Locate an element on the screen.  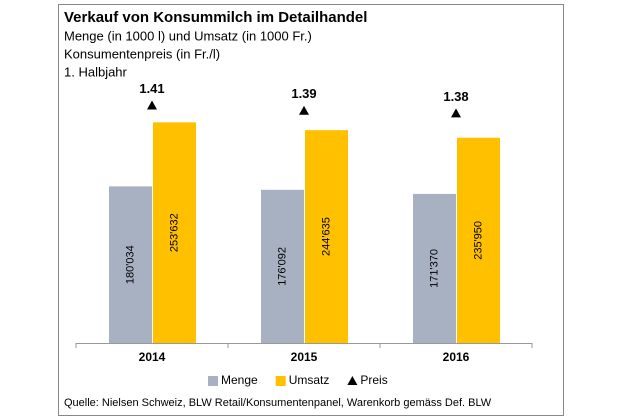
x-tick-label: 2016 is located at coordinates (456, 357).